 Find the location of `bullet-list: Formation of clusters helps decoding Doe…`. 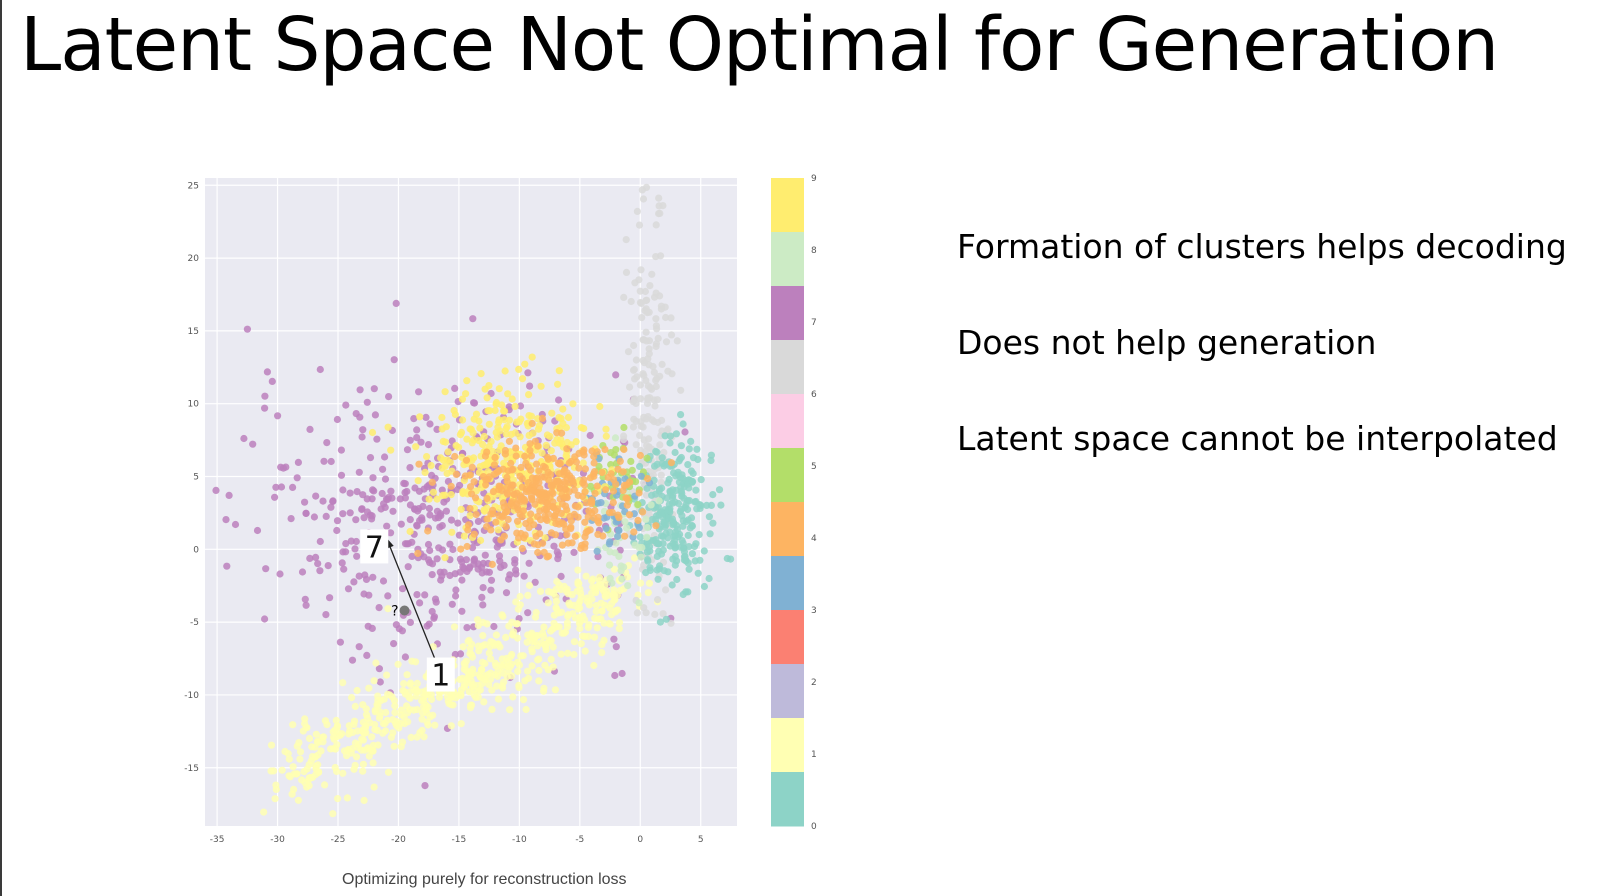

bullet-list: Formation of clusters helps decoding Doe… is located at coordinates (1262, 370).